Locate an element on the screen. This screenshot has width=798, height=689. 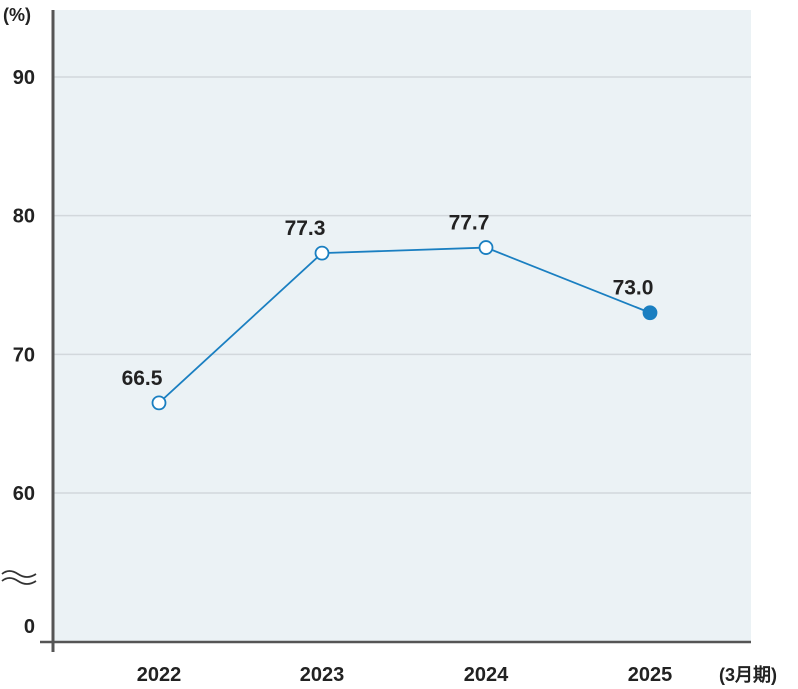
data-label: 77.7 is located at coordinates (469, 223).